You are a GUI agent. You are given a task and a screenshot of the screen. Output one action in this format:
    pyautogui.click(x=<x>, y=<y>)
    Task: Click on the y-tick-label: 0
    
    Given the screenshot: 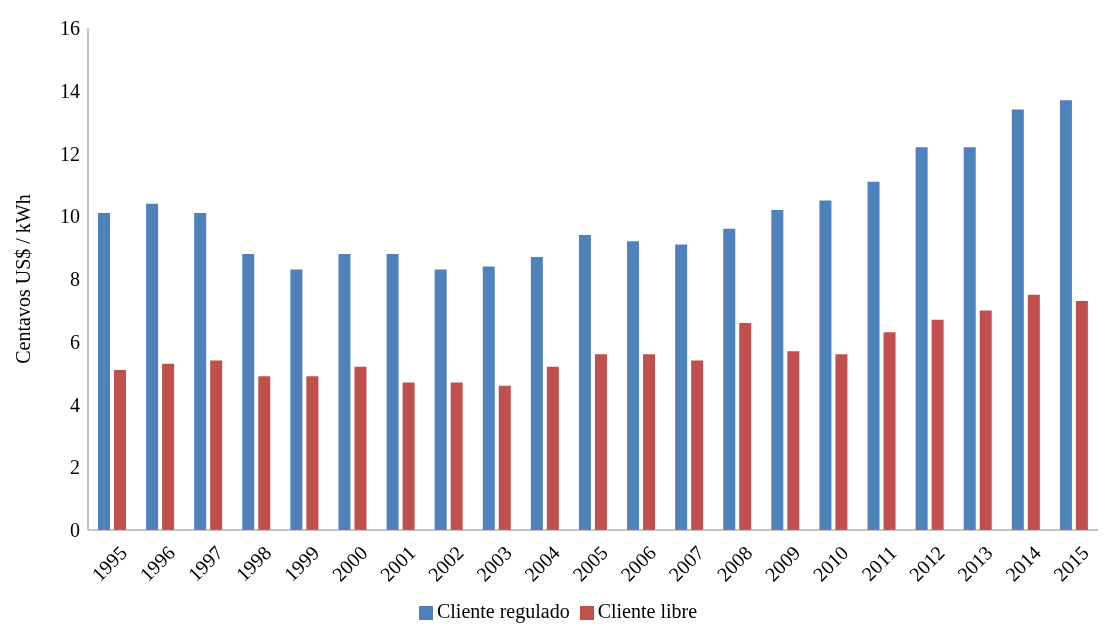 What is the action you would take?
    pyautogui.click(x=75, y=530)
    